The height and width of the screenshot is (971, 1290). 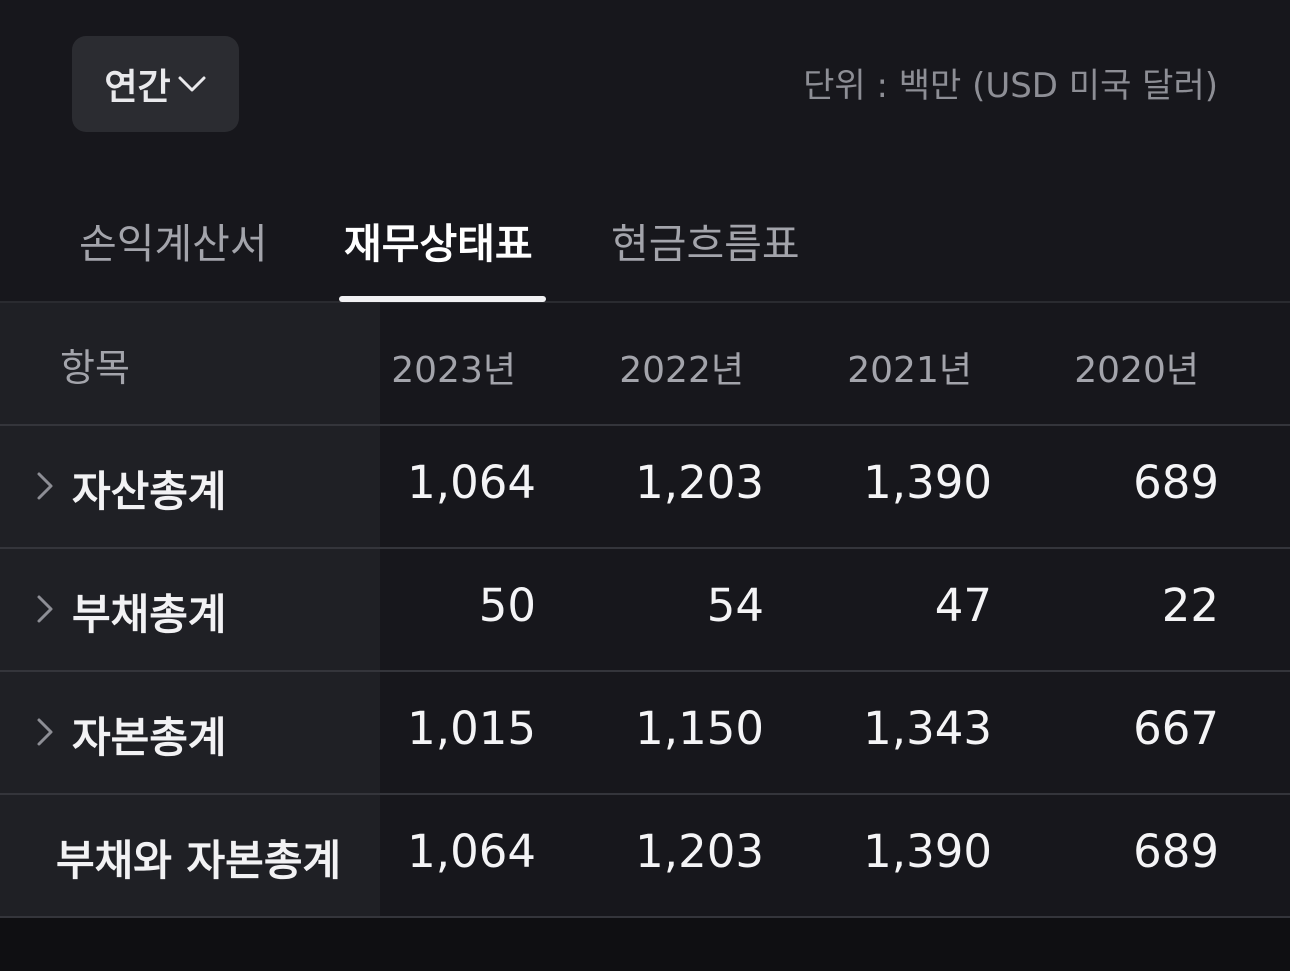 I want to click on statement-tabs: 손익계산서 재무상태표 현금흐름표, so click(x=645, y=249).